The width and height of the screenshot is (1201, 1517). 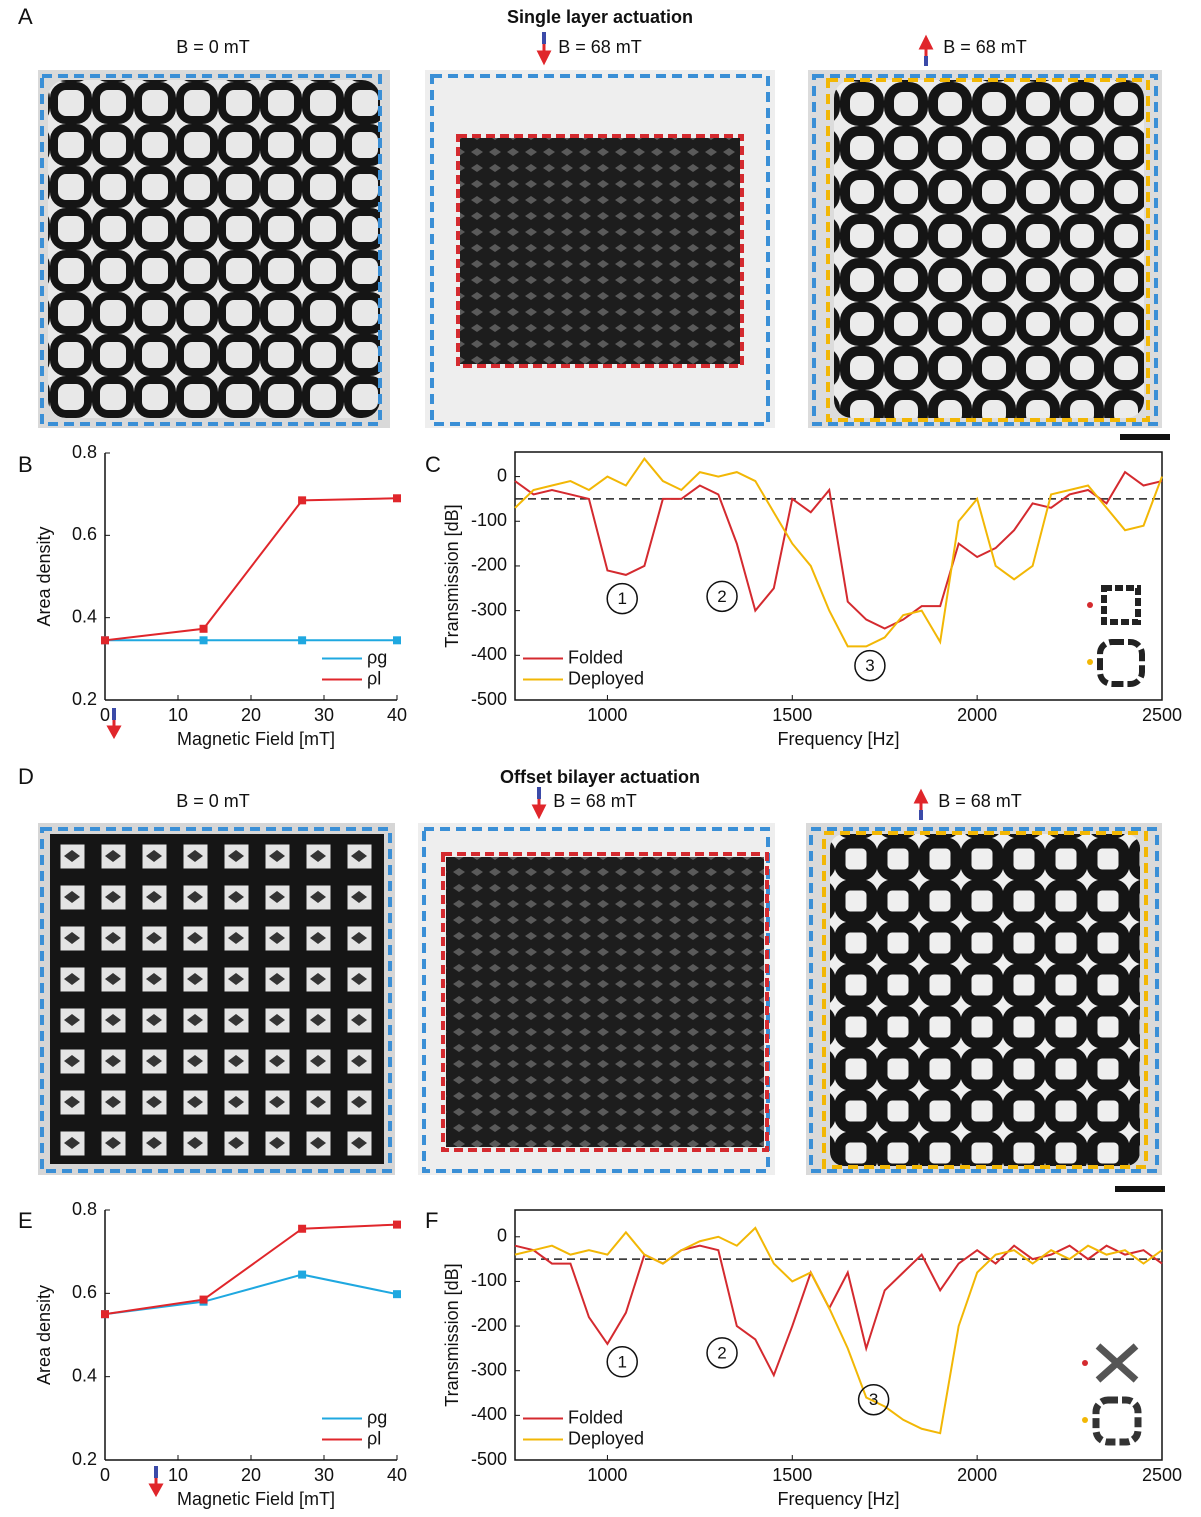 I want to click on legend-label: ρg, so click(x=377, y=1417).